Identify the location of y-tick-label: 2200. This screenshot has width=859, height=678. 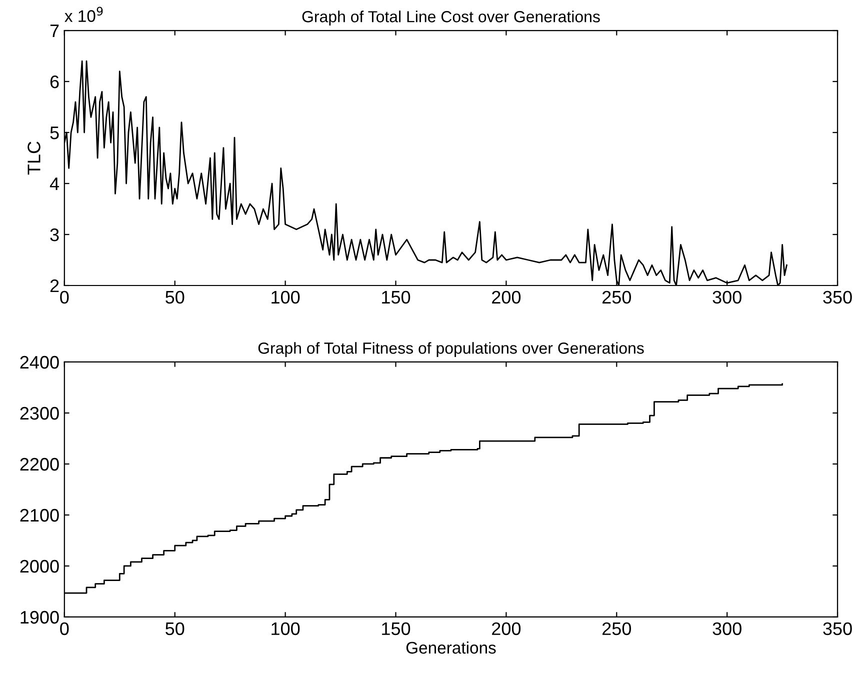
(39, 464).